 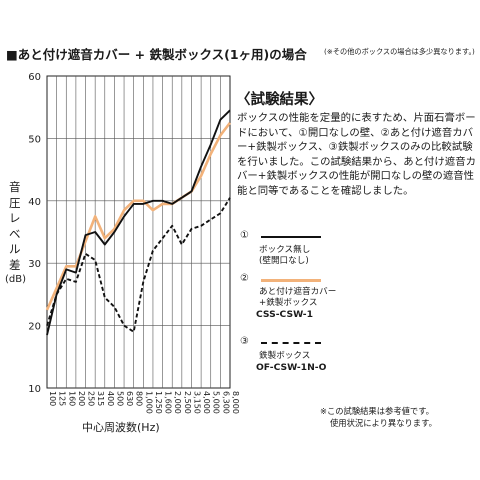 I want to click on legend-name-1b: (壁開口なし), so click(x=284, y=261).